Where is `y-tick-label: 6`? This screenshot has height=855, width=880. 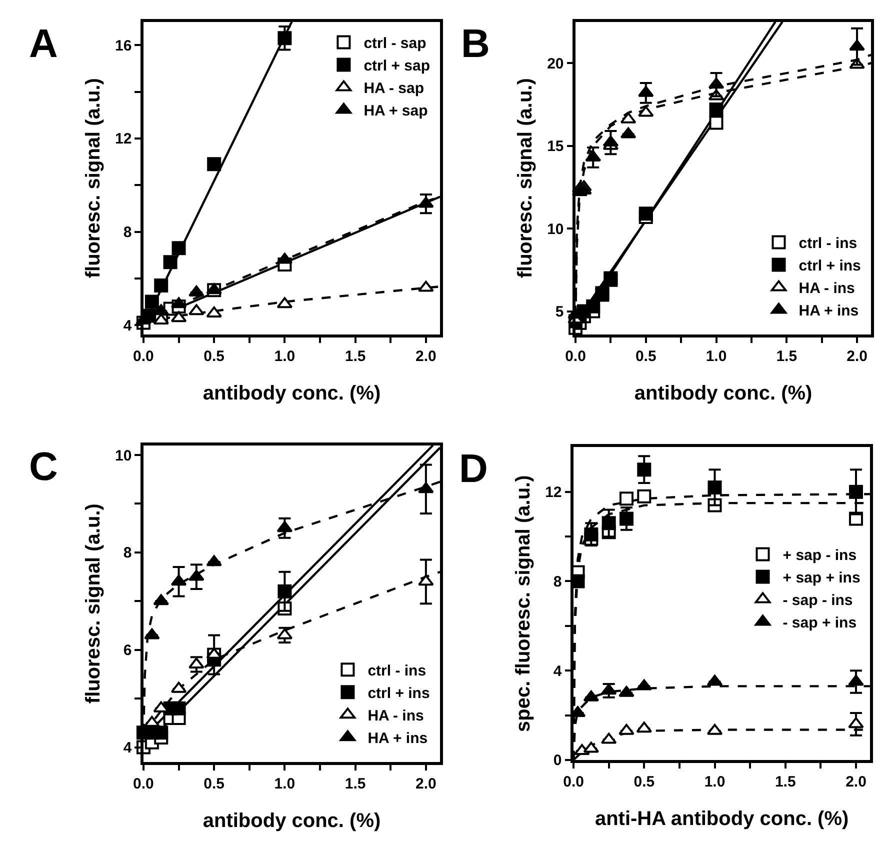 y-tick-label: 6 is located at coordinates (127, 651).